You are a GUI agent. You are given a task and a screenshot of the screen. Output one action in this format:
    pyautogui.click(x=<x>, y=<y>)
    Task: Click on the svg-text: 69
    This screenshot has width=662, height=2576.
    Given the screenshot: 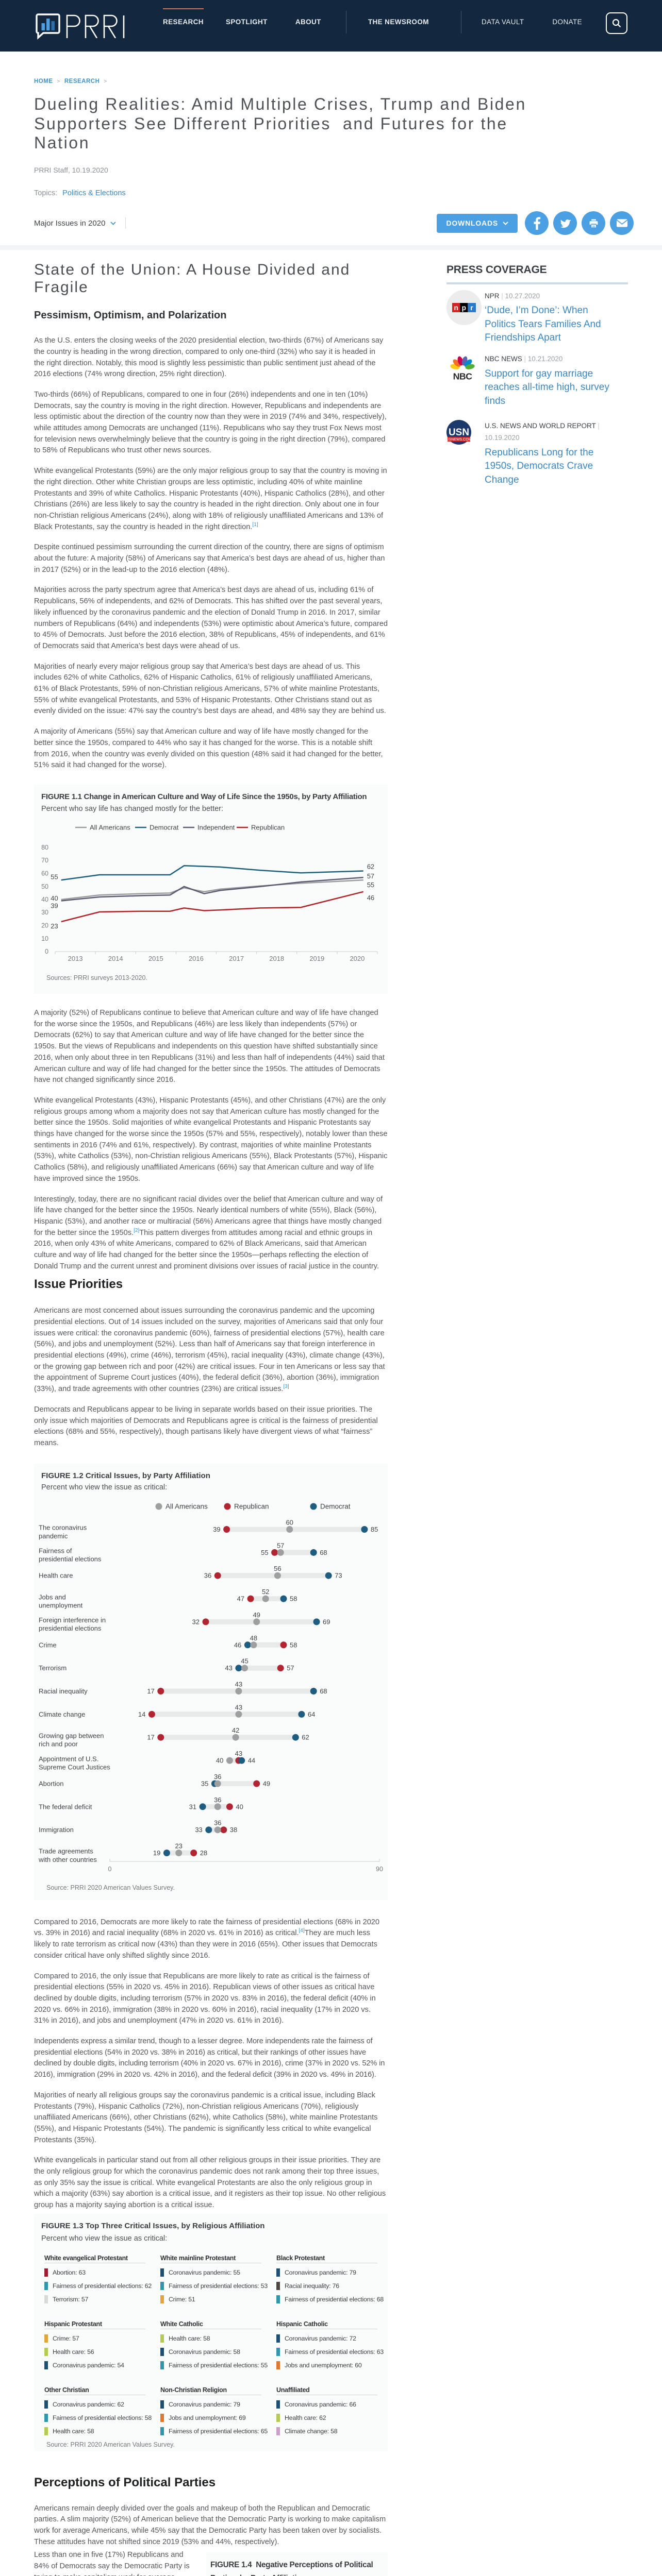 What is the action you would take?
    pyautogui.click(x=327, y=1621)
    